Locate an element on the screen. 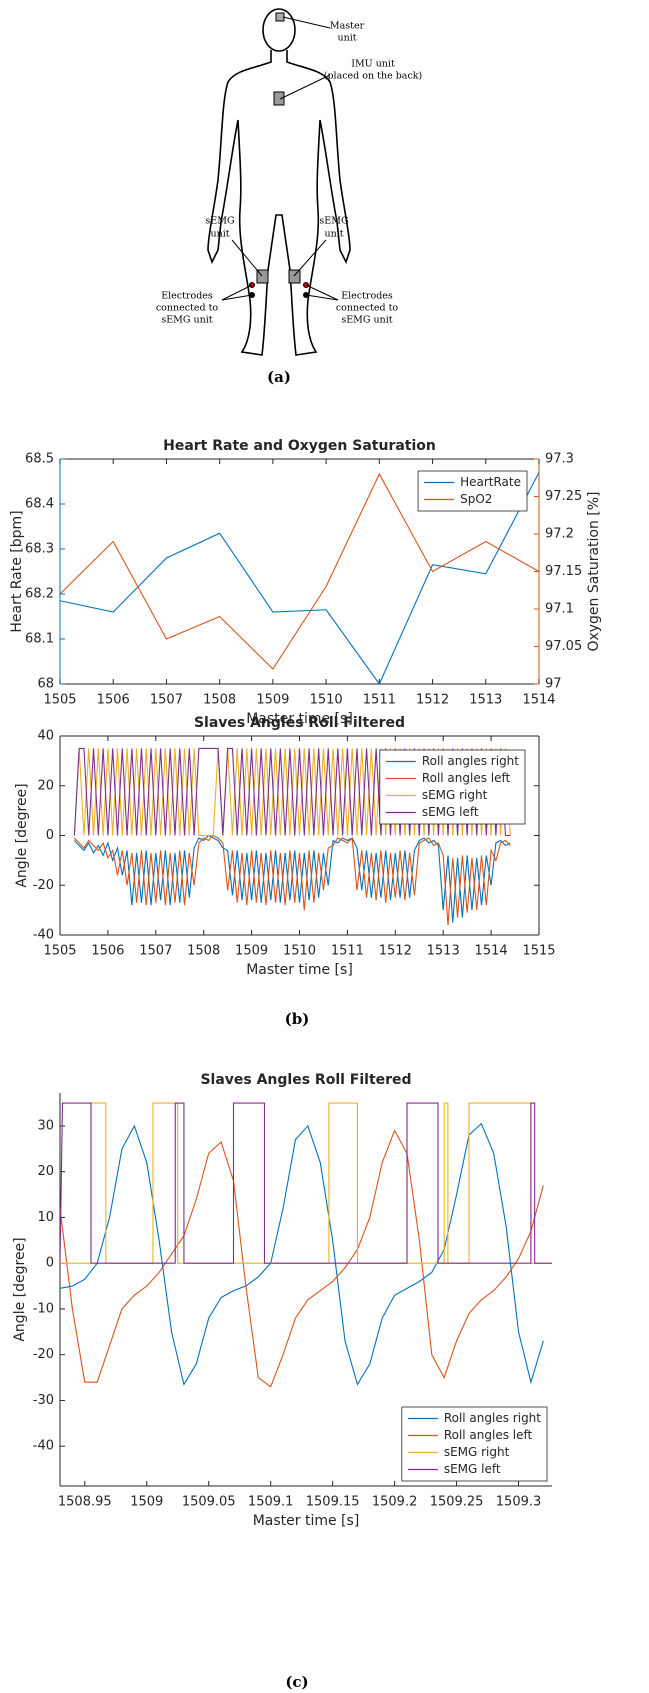 This screenshot has width=649, height=1693. label: Master is located at coordinates (347, 26).